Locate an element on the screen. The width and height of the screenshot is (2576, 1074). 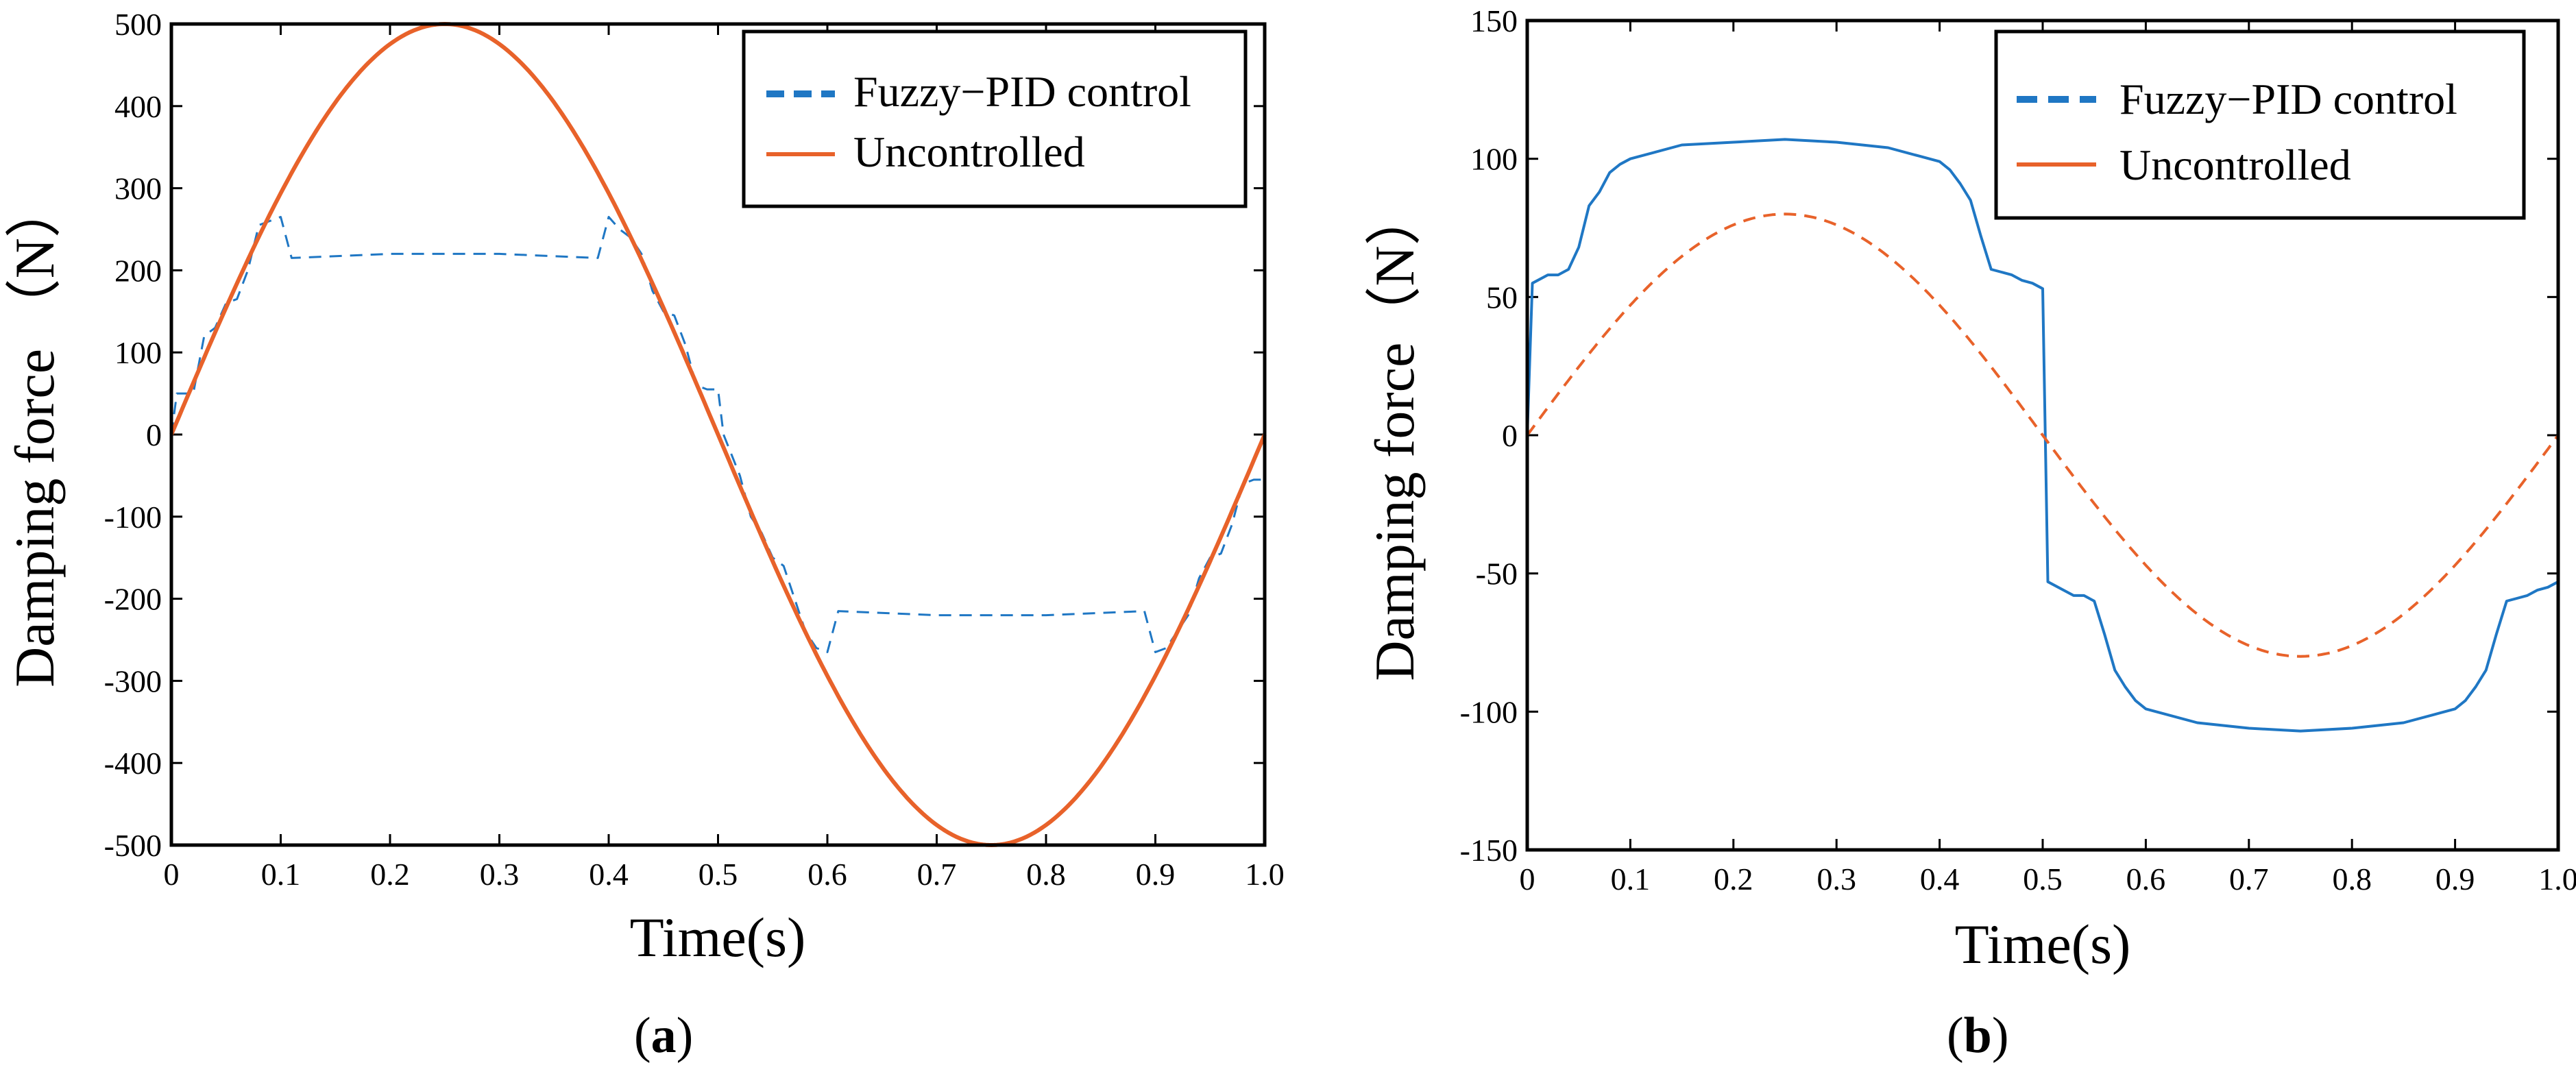
legend-label-fuzzy-a: Fuzzy−PID control is located at coordinates (1022, 91).